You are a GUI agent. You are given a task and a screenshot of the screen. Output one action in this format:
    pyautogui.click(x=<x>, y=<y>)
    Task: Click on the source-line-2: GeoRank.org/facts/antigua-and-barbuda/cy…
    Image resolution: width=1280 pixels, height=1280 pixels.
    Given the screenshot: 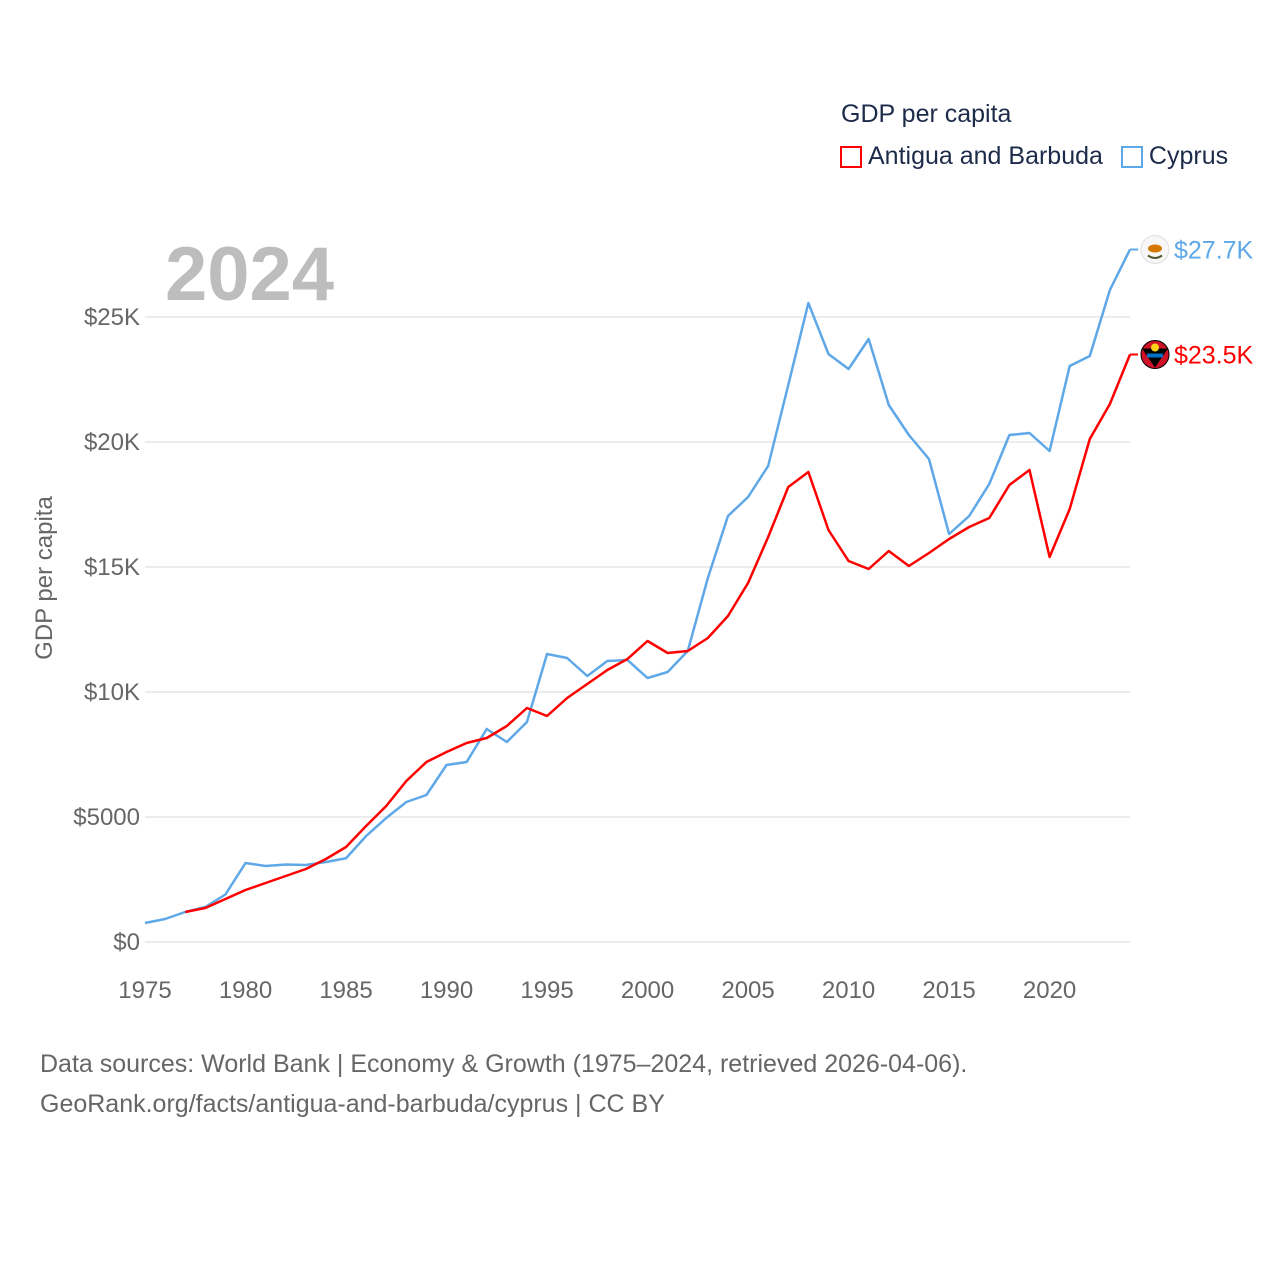 What is the action you would take?
    pyautogui.click(x=352, y=1104)
    